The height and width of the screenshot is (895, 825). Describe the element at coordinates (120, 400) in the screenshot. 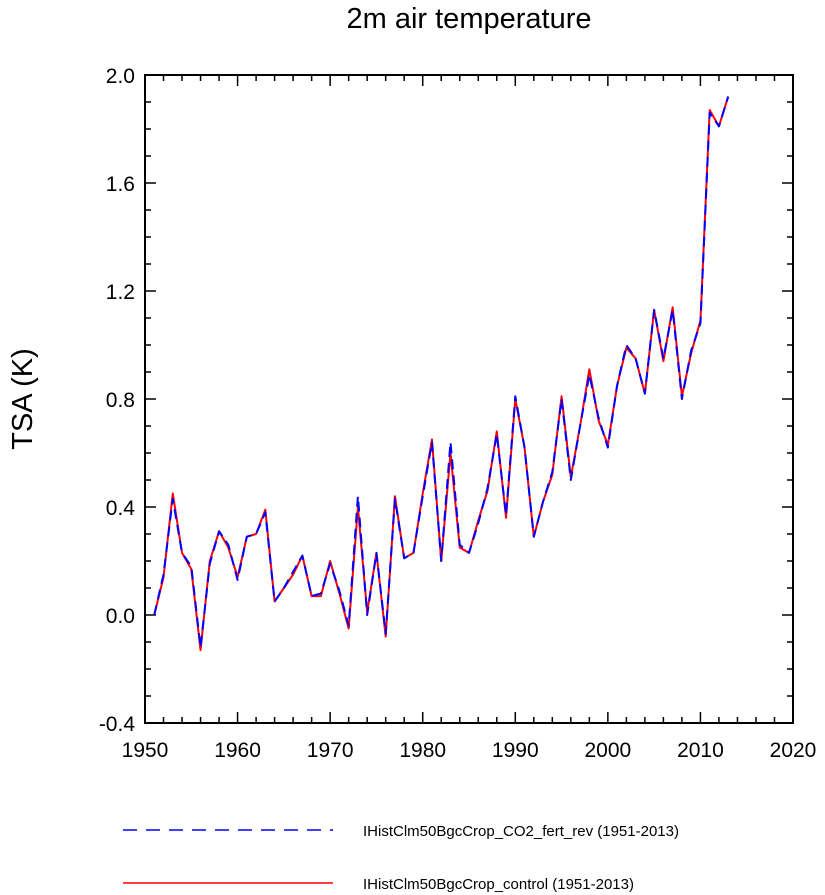

I see `y-tick-label: 0.8` at that location.